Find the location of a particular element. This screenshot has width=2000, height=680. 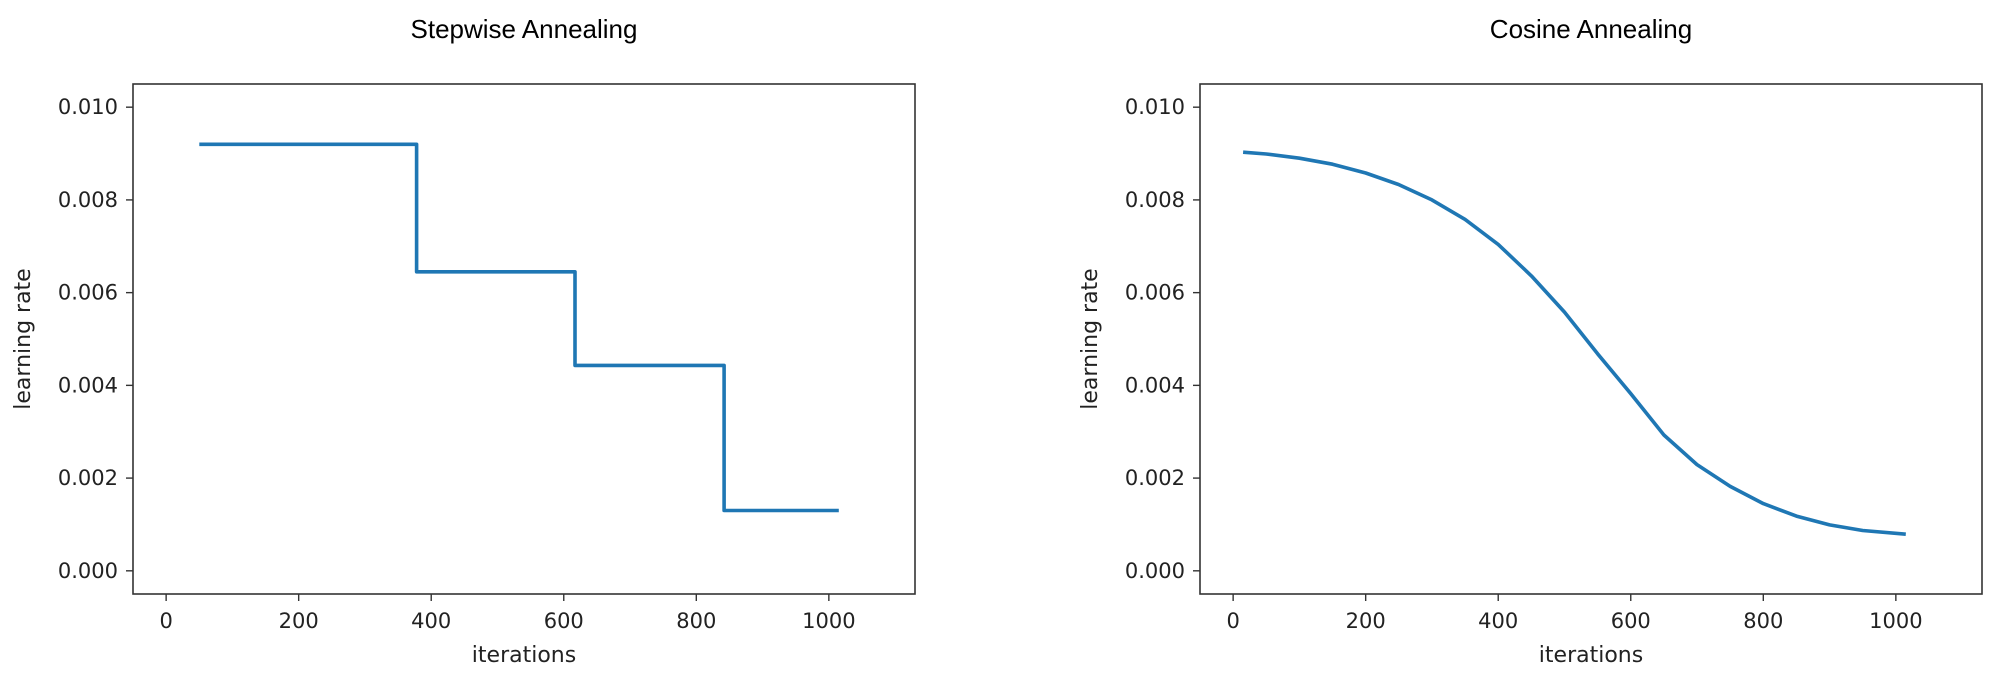

chart-title: Cosine Annealing is located at coordinates (1591, 29).